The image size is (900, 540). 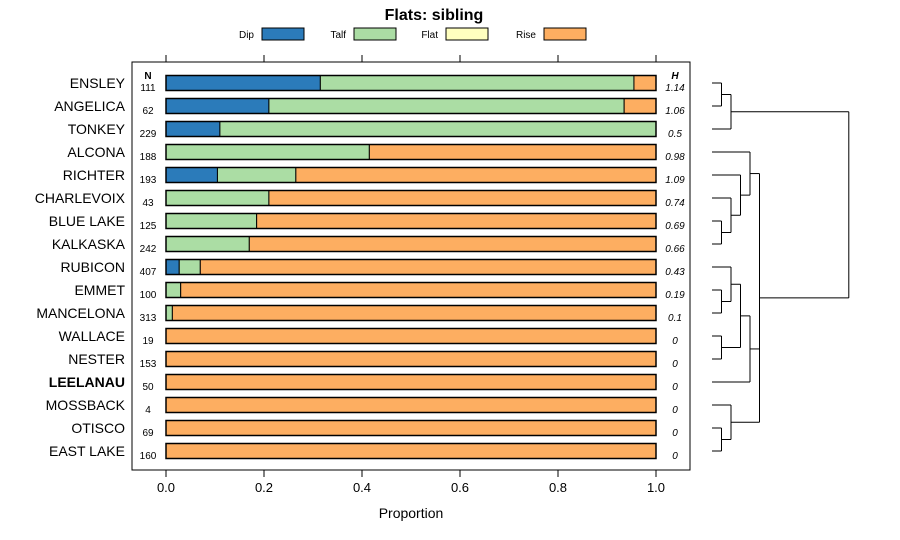 I want to click on bar-outline-ensley, so click(x=411, y=83).